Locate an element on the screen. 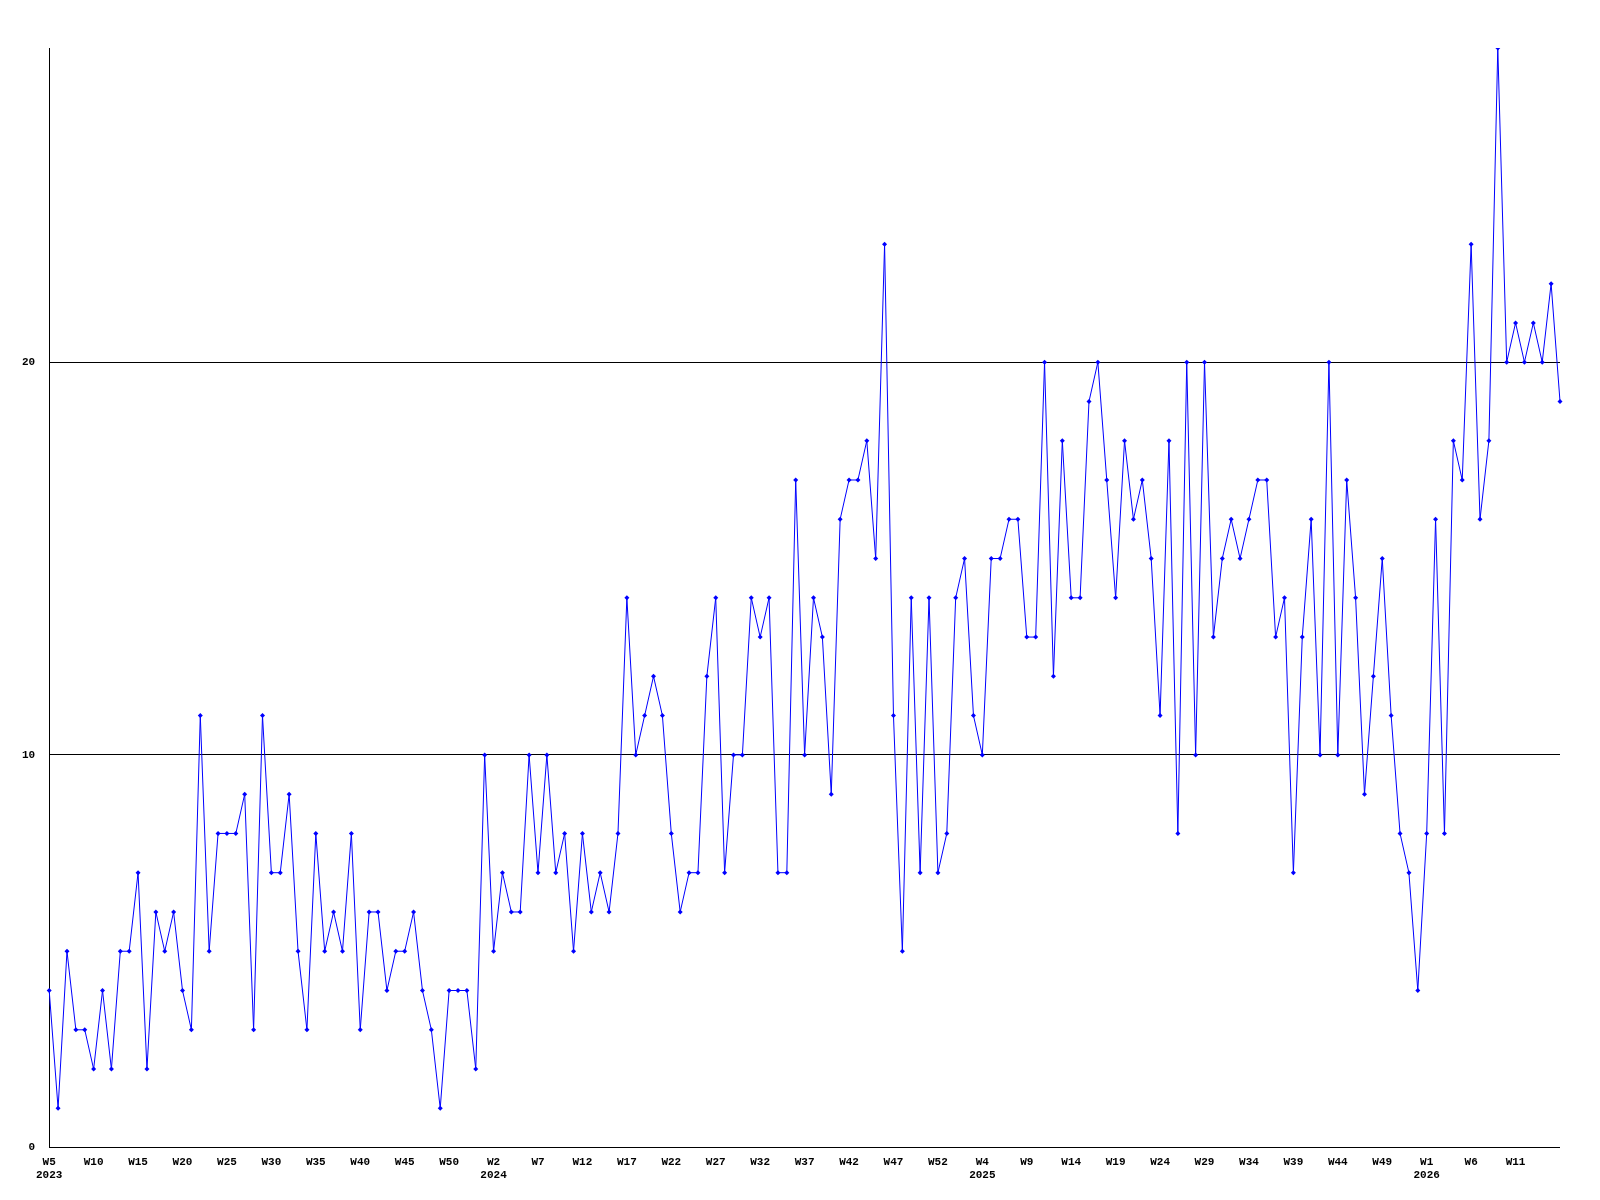  x-tick-label: W35 is located at coordinates (316, 1161).